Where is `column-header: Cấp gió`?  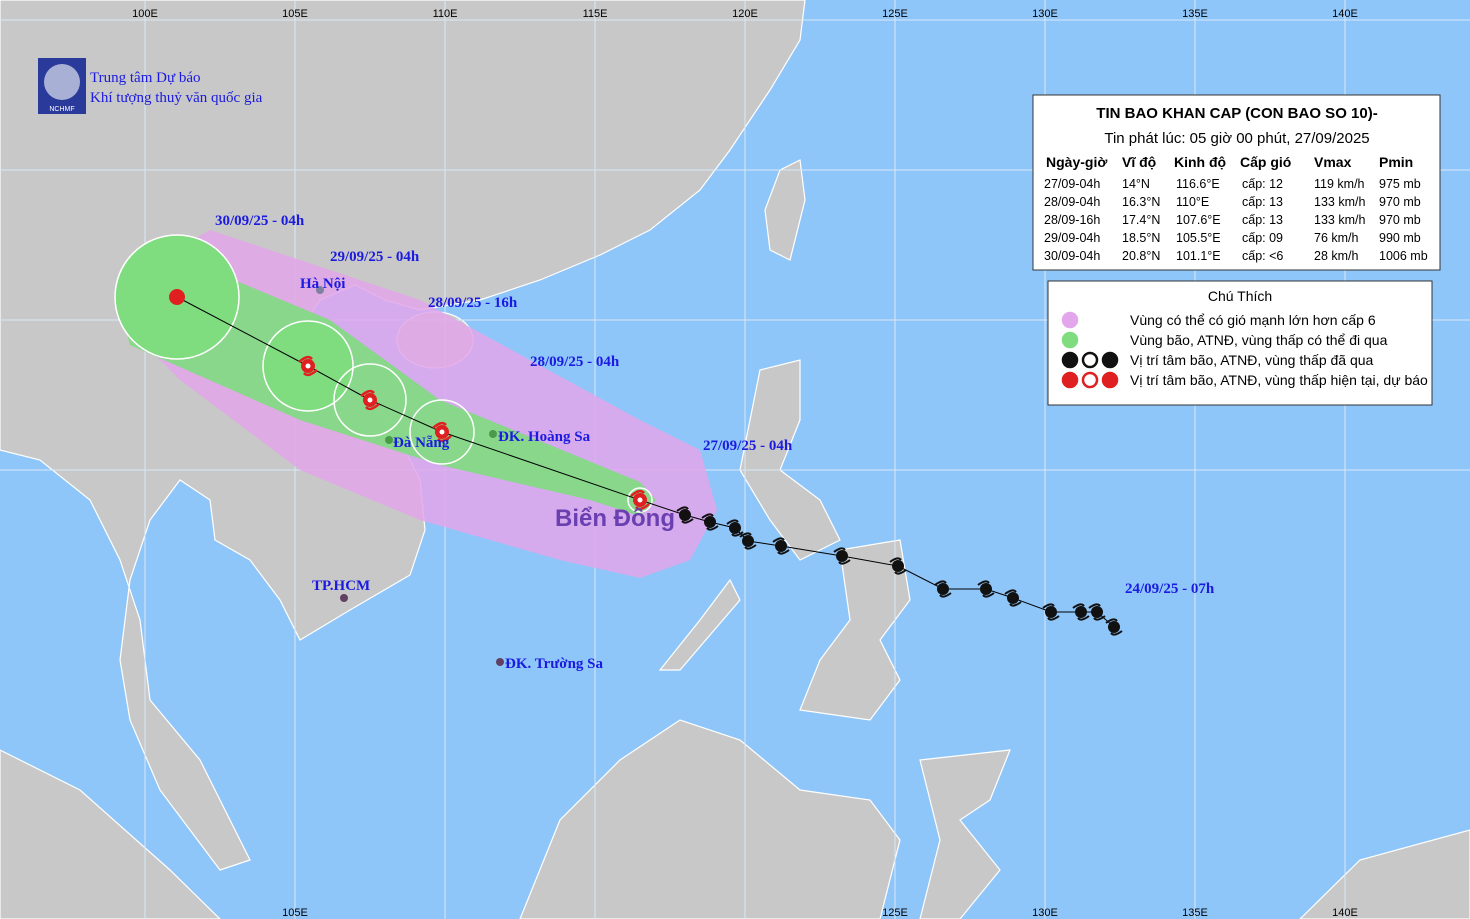
column-header: Cấp gió is located at coordinates (1265, 162).